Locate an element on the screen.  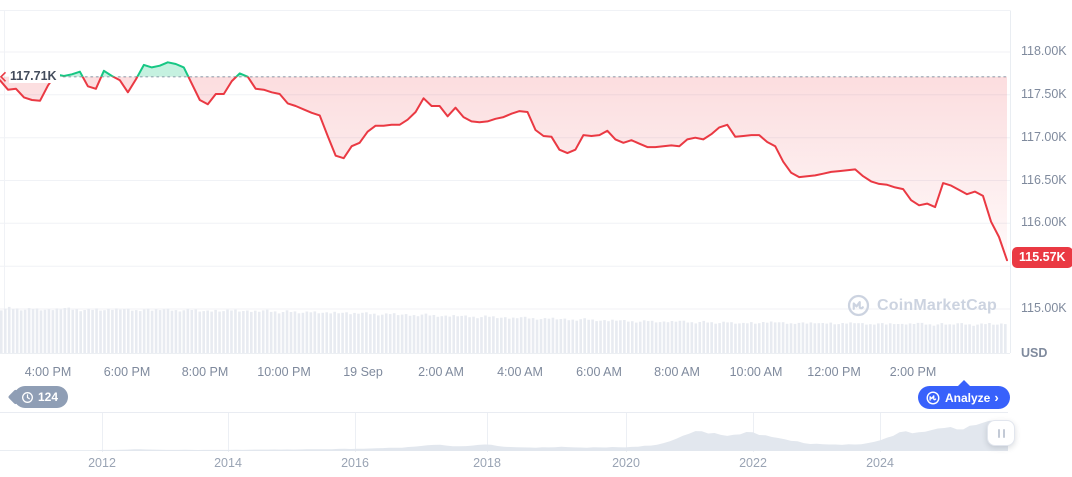
x-tick-label: 10:00 AM is located at coordinates (756, 372).